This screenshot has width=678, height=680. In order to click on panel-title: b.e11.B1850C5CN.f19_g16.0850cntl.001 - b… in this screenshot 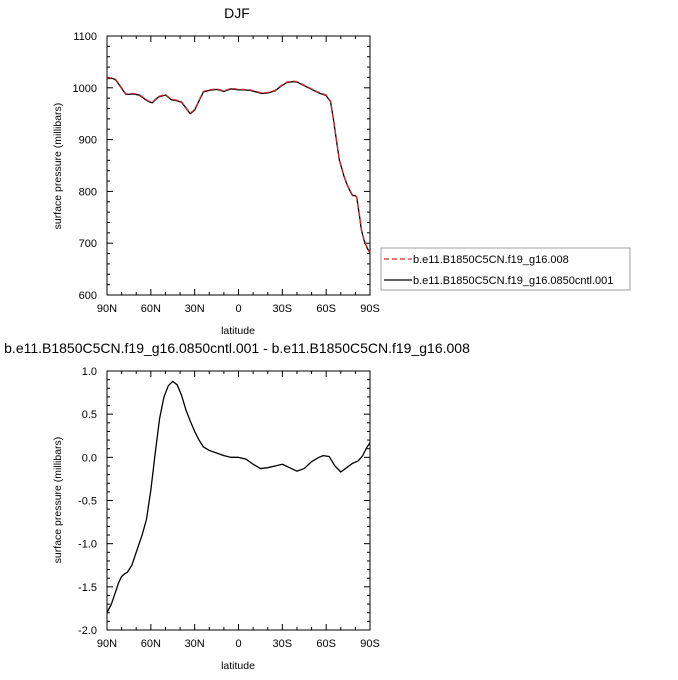, I will do `click(237, 348)`.